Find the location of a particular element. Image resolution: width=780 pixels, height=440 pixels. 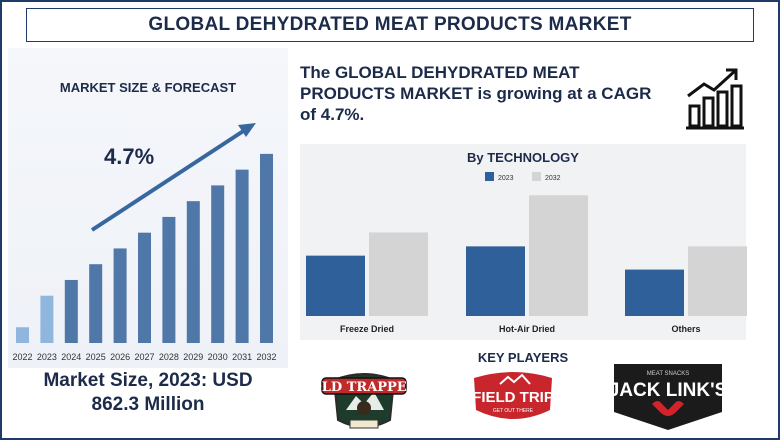

jack-links-tagline: MEAT SNACKS is located at coordinates (668, 374).